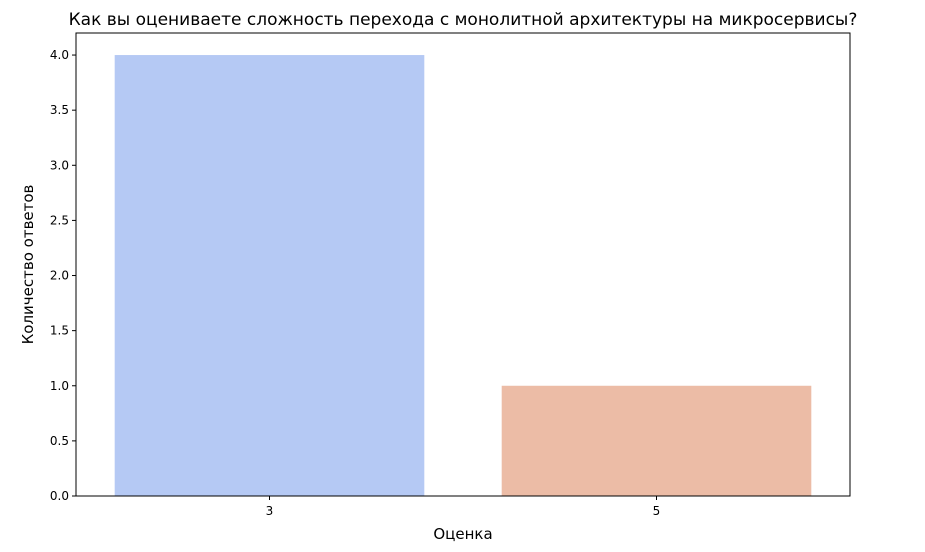  What do you see at coordinates (59, 55) in the screenshot?
I see `y-tick-label: 4.0` at bounding box center [59, 55].